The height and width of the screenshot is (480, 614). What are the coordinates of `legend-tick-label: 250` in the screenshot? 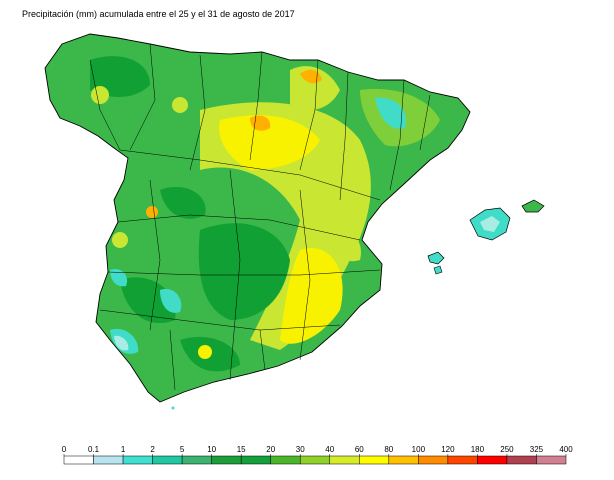 It's located at (507, 449).